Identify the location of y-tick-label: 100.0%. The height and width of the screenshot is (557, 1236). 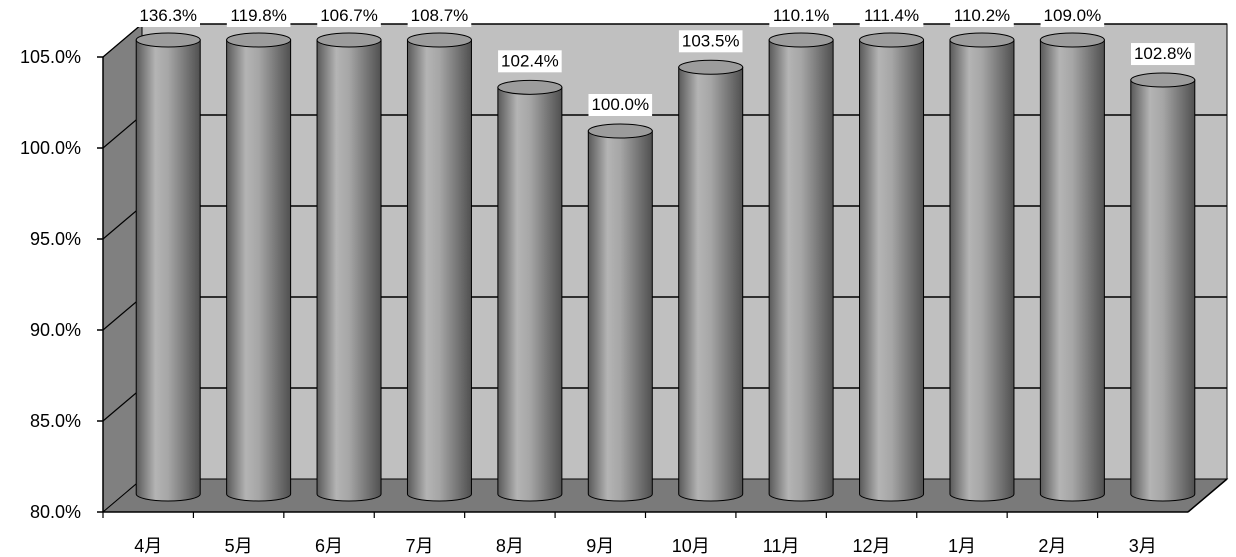
(50, 148).